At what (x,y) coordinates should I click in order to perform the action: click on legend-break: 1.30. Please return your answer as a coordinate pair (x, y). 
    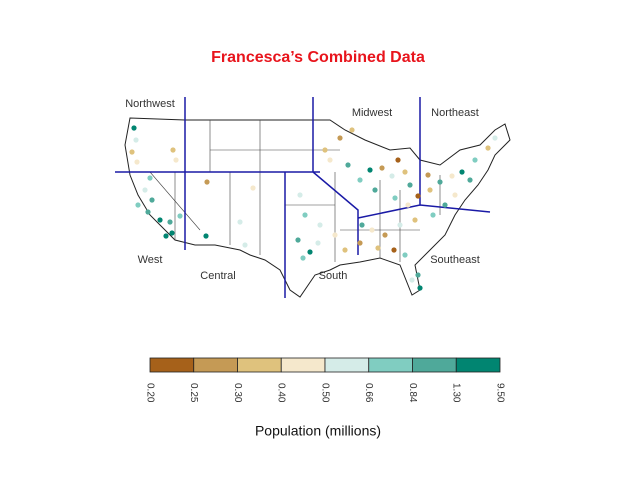
    Looking at the image, I should click on (456, 393).